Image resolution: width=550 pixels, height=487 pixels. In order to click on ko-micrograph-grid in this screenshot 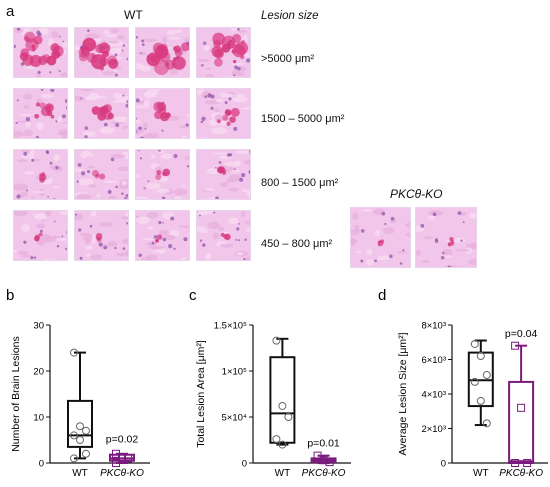, I will do `click(414, 238)`.